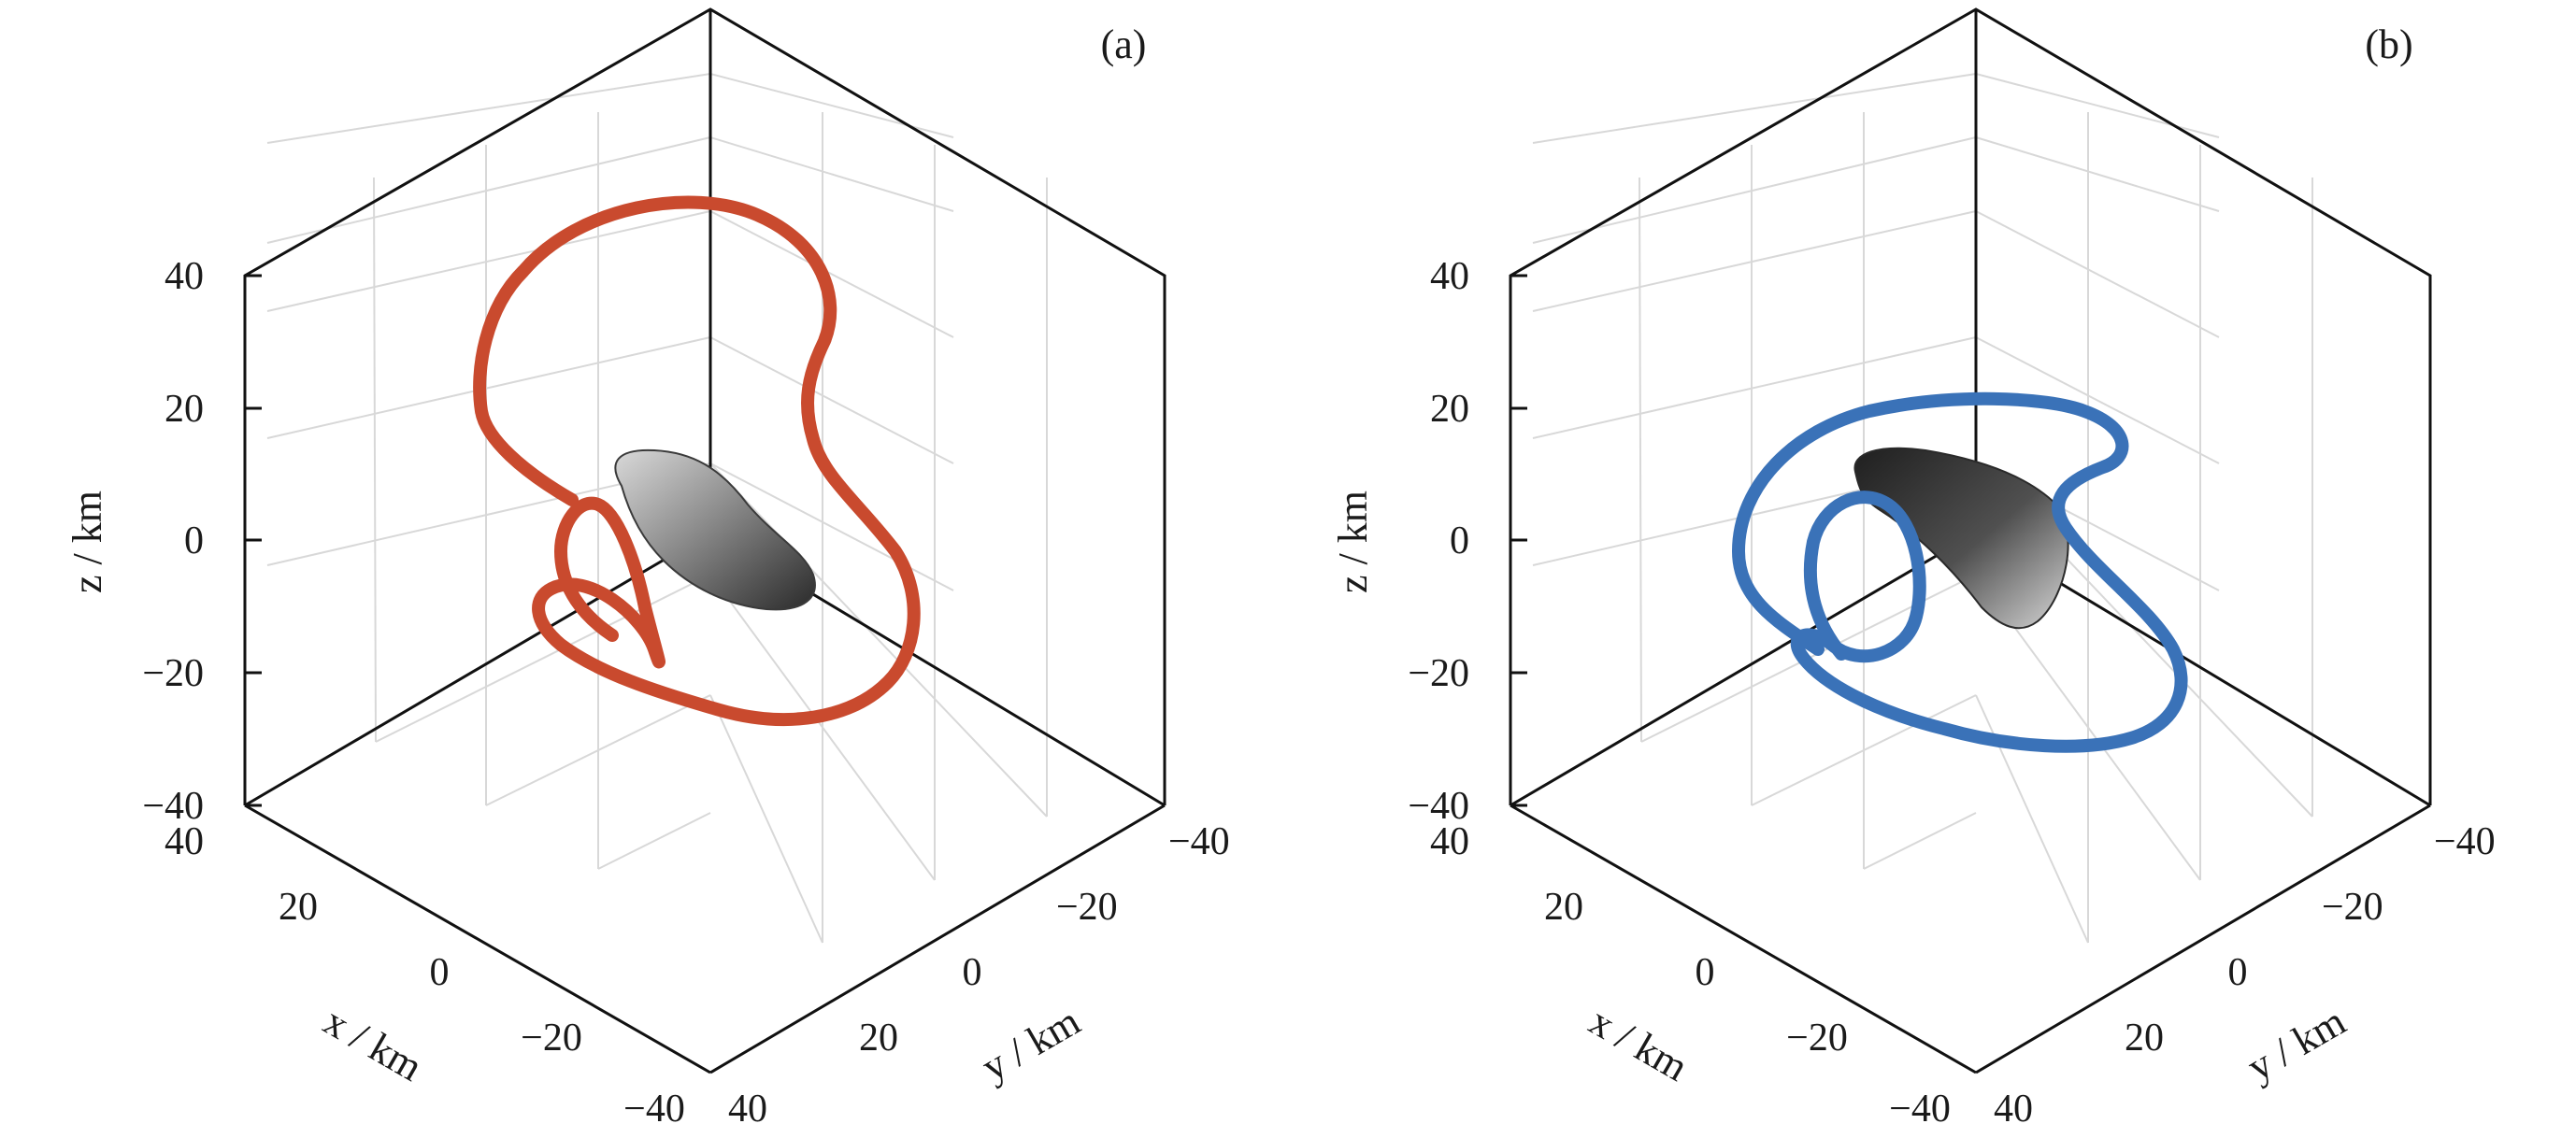 This screenshot has height=1138, width=2576. Describe the element at coordinates (878, 1038) in the screenshot. I see `y-tick-a-3: 20` at that location.